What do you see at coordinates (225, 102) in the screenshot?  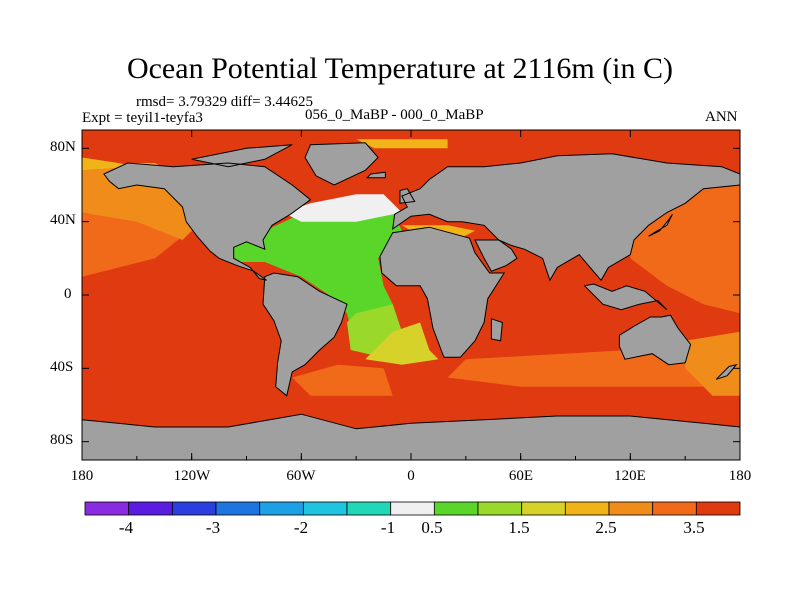 I see `rmsd-diff-text: rmsd= 3.79329 diff= 3.44625` at bounding box center [225, 102].